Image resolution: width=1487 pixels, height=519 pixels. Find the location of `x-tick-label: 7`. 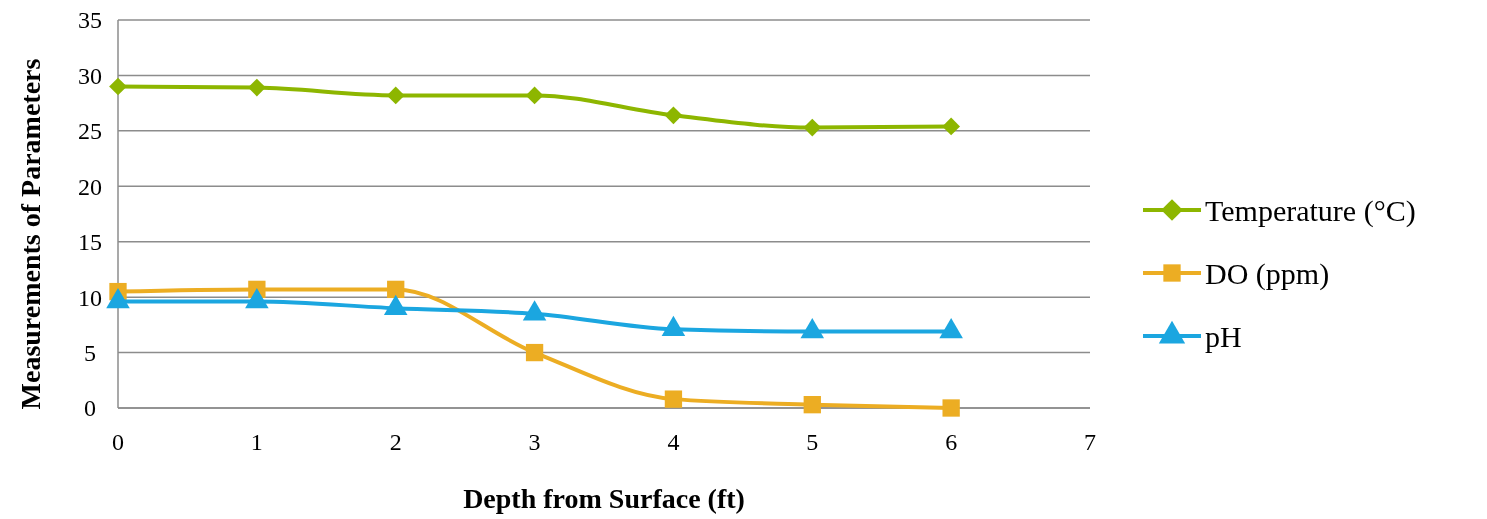

x-tick-label: 7 is located at coordinates (1090, 442).